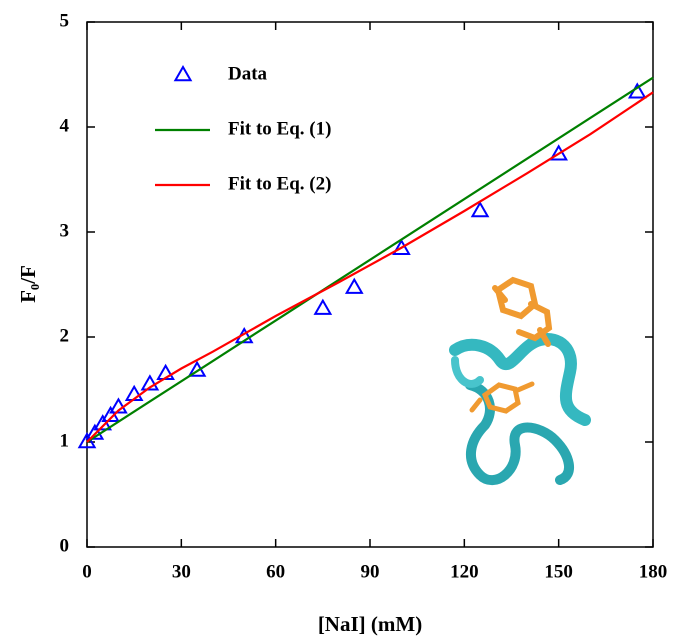 The width and height of the screenshot is (680, 643). What do you see at coordinates (181, 571) in the screenshot?
I see `x-tick-label: 30` at bounding box center [181, 571].